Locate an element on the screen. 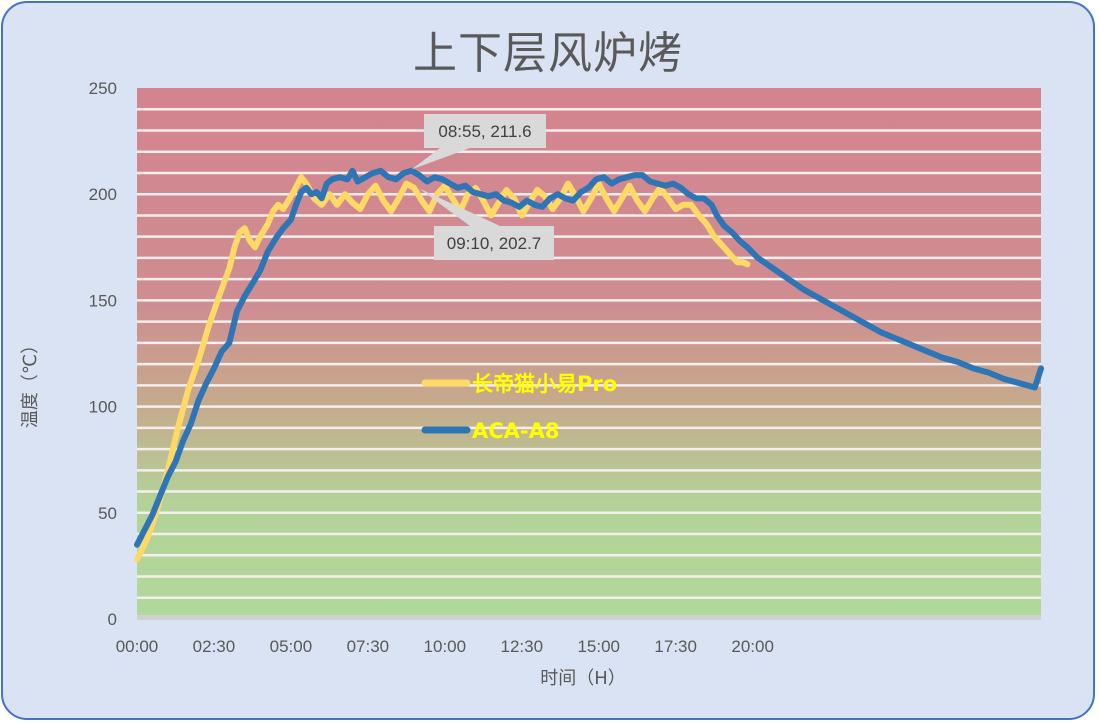 The height and width of the screenshot is (724, 1100). data-callouts: 08:55, 211.6 09:10, 202.7 is located at coordinates (482, 187).